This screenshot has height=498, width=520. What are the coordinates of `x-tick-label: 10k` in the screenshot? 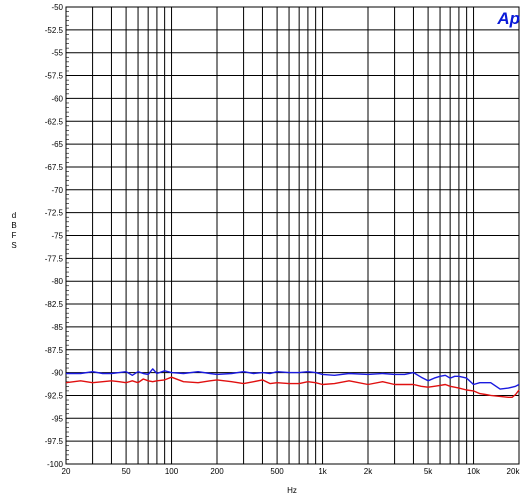 It's located at (474, 471).